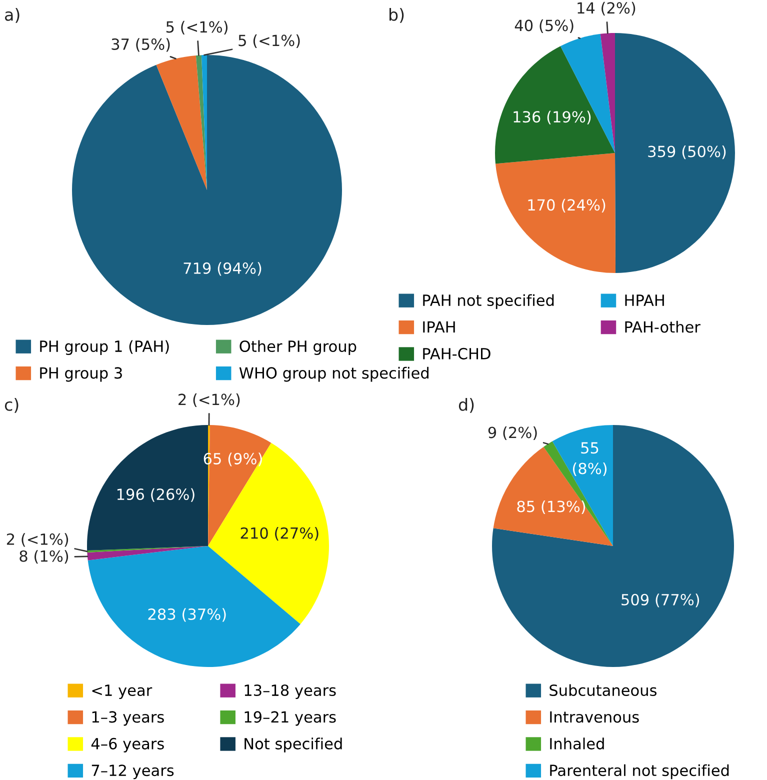 This screenshot has height=780, width=767. What do you see at coordinates (290, 718) in the screenshot?
I see `legend-label: 19–21 years` at bounding box center [290, 718].